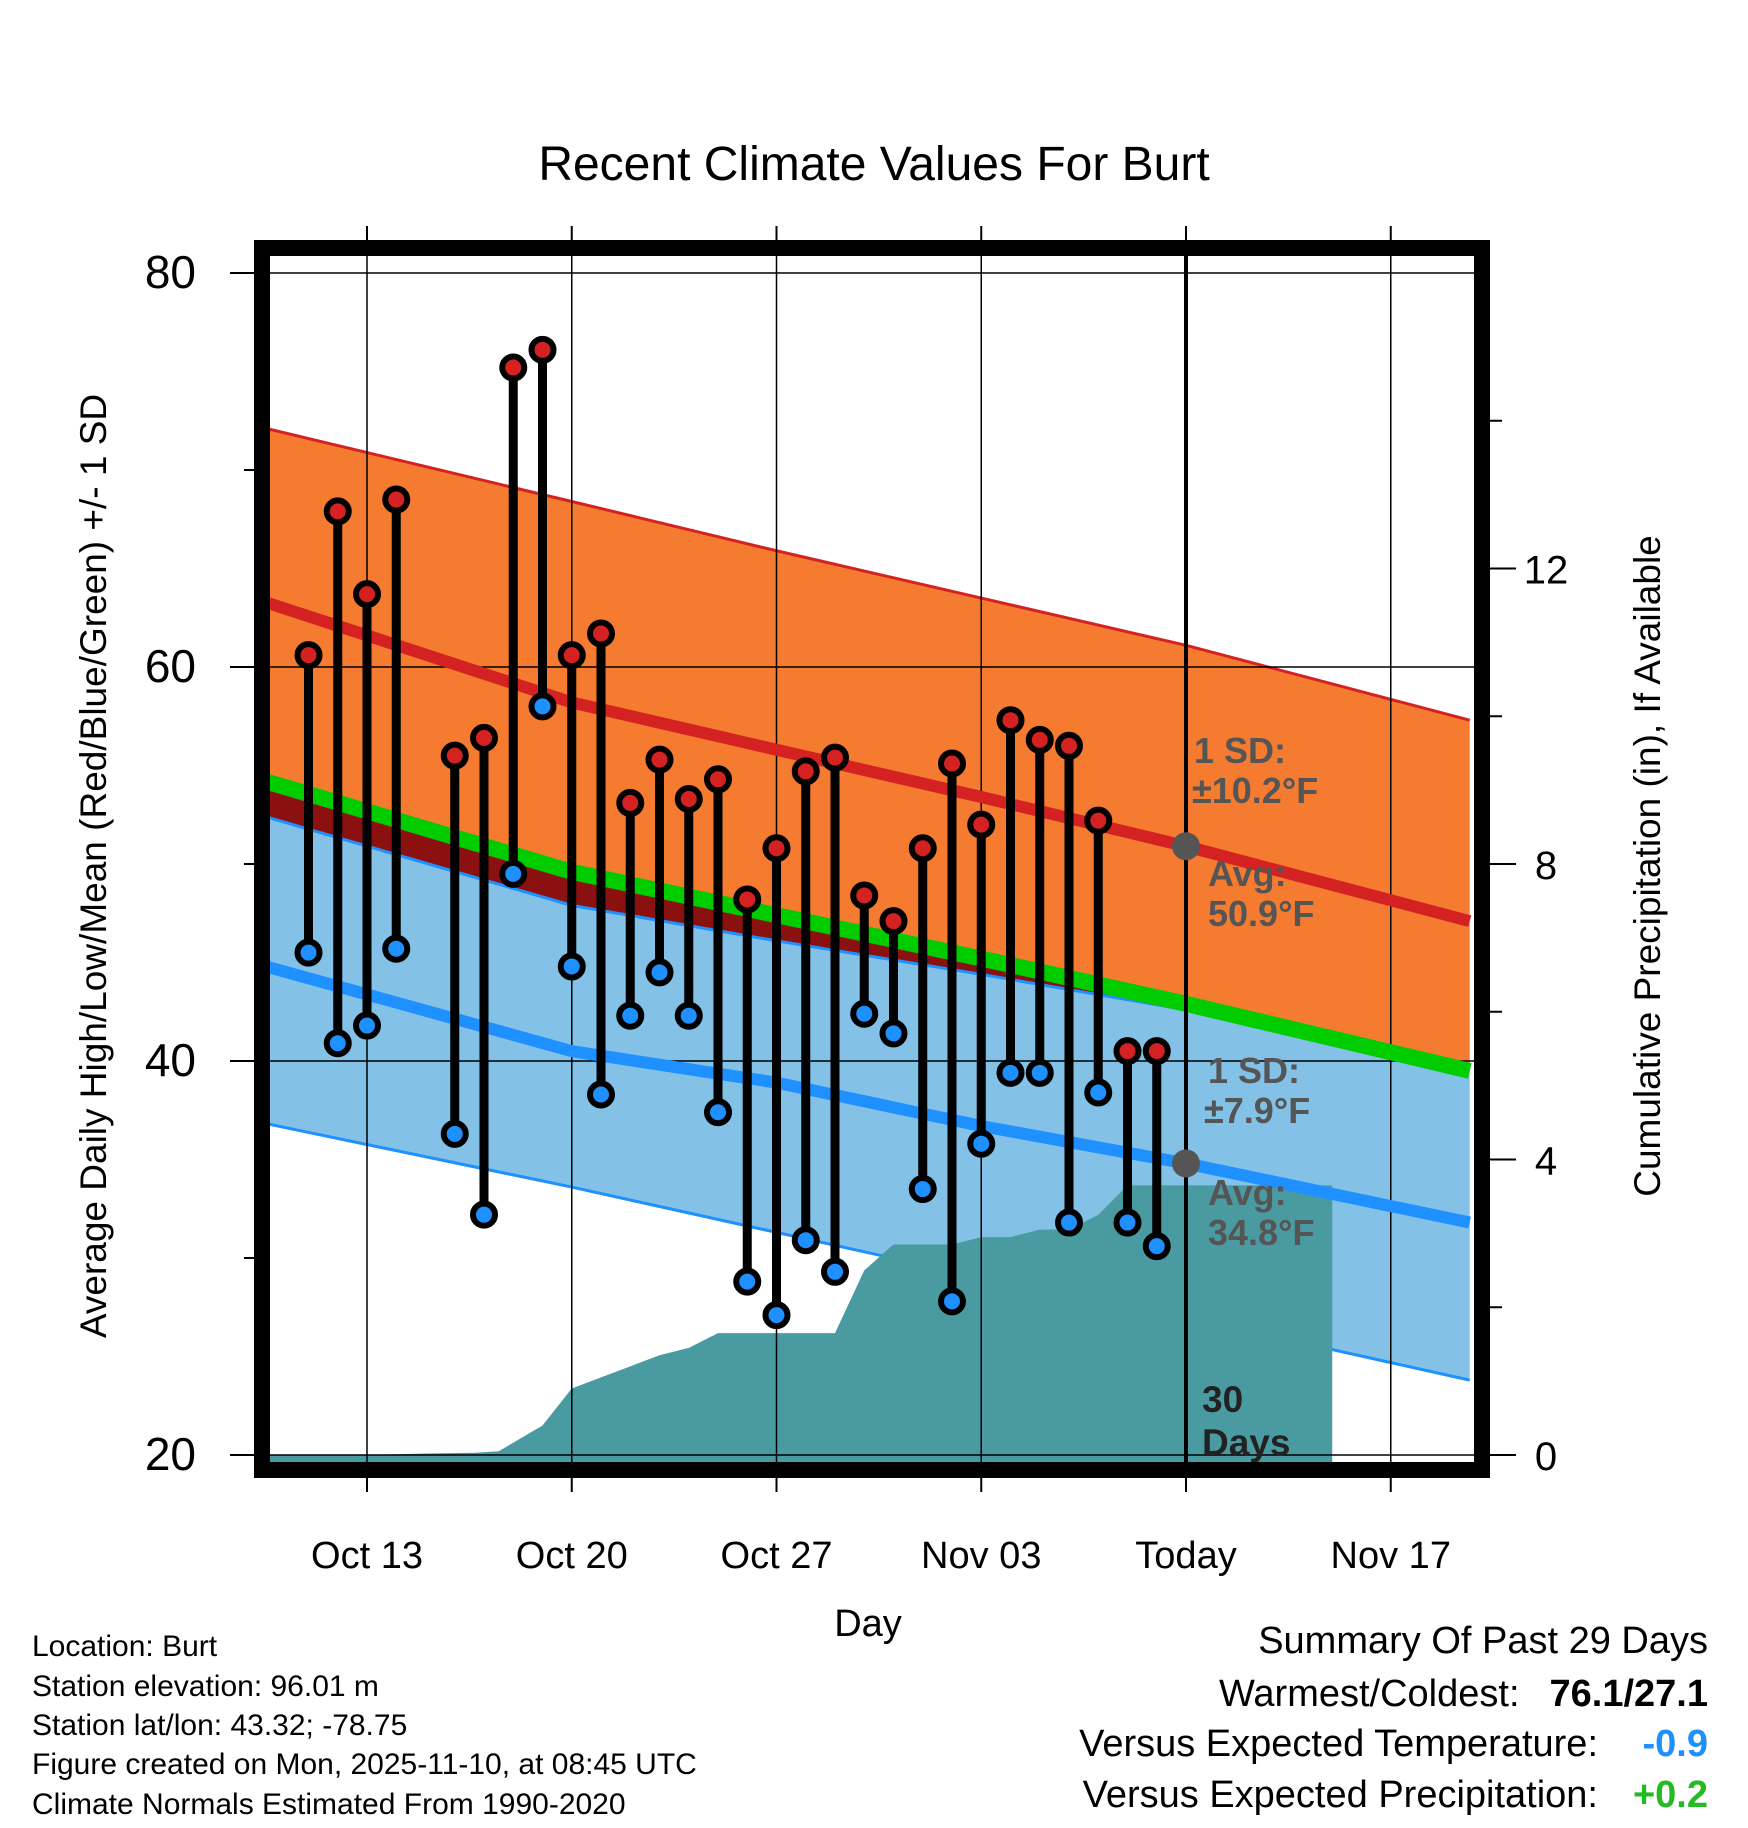 This screenshot has width=1748, height=1828. Describe the element at coordinates (220, 1725) in the screenshot. I see `latlon-label: Station lat/lon: 43.32; -78.75` at that location.